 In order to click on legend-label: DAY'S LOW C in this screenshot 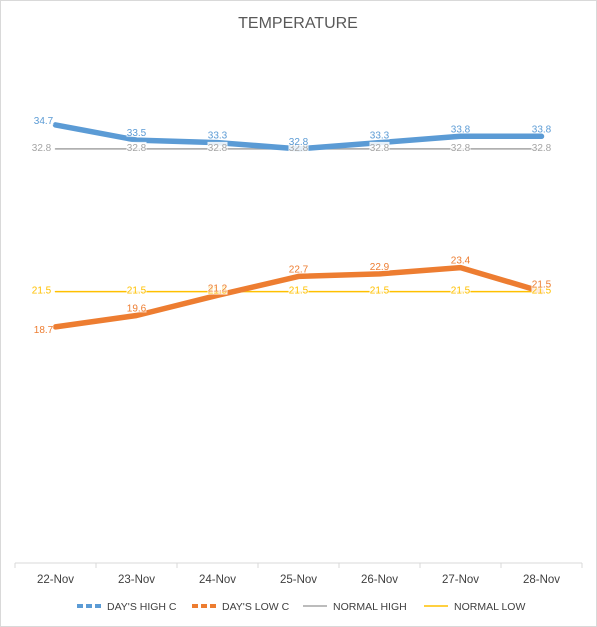, I will do `click(256, 607)`.